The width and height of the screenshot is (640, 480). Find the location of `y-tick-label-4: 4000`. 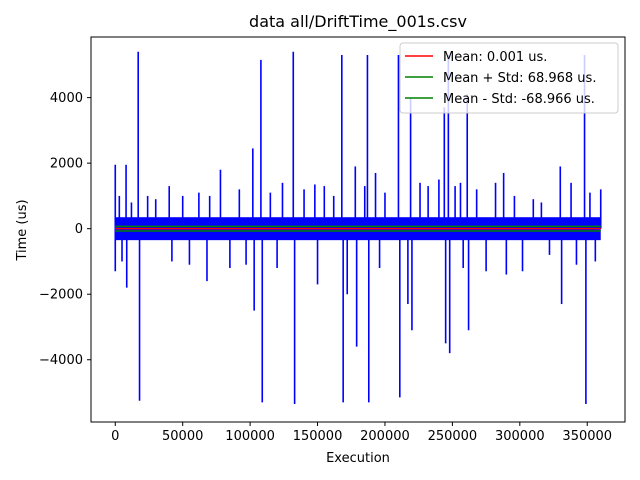

y-tick-label-4: 4000 is located at coordinates (66, 98).